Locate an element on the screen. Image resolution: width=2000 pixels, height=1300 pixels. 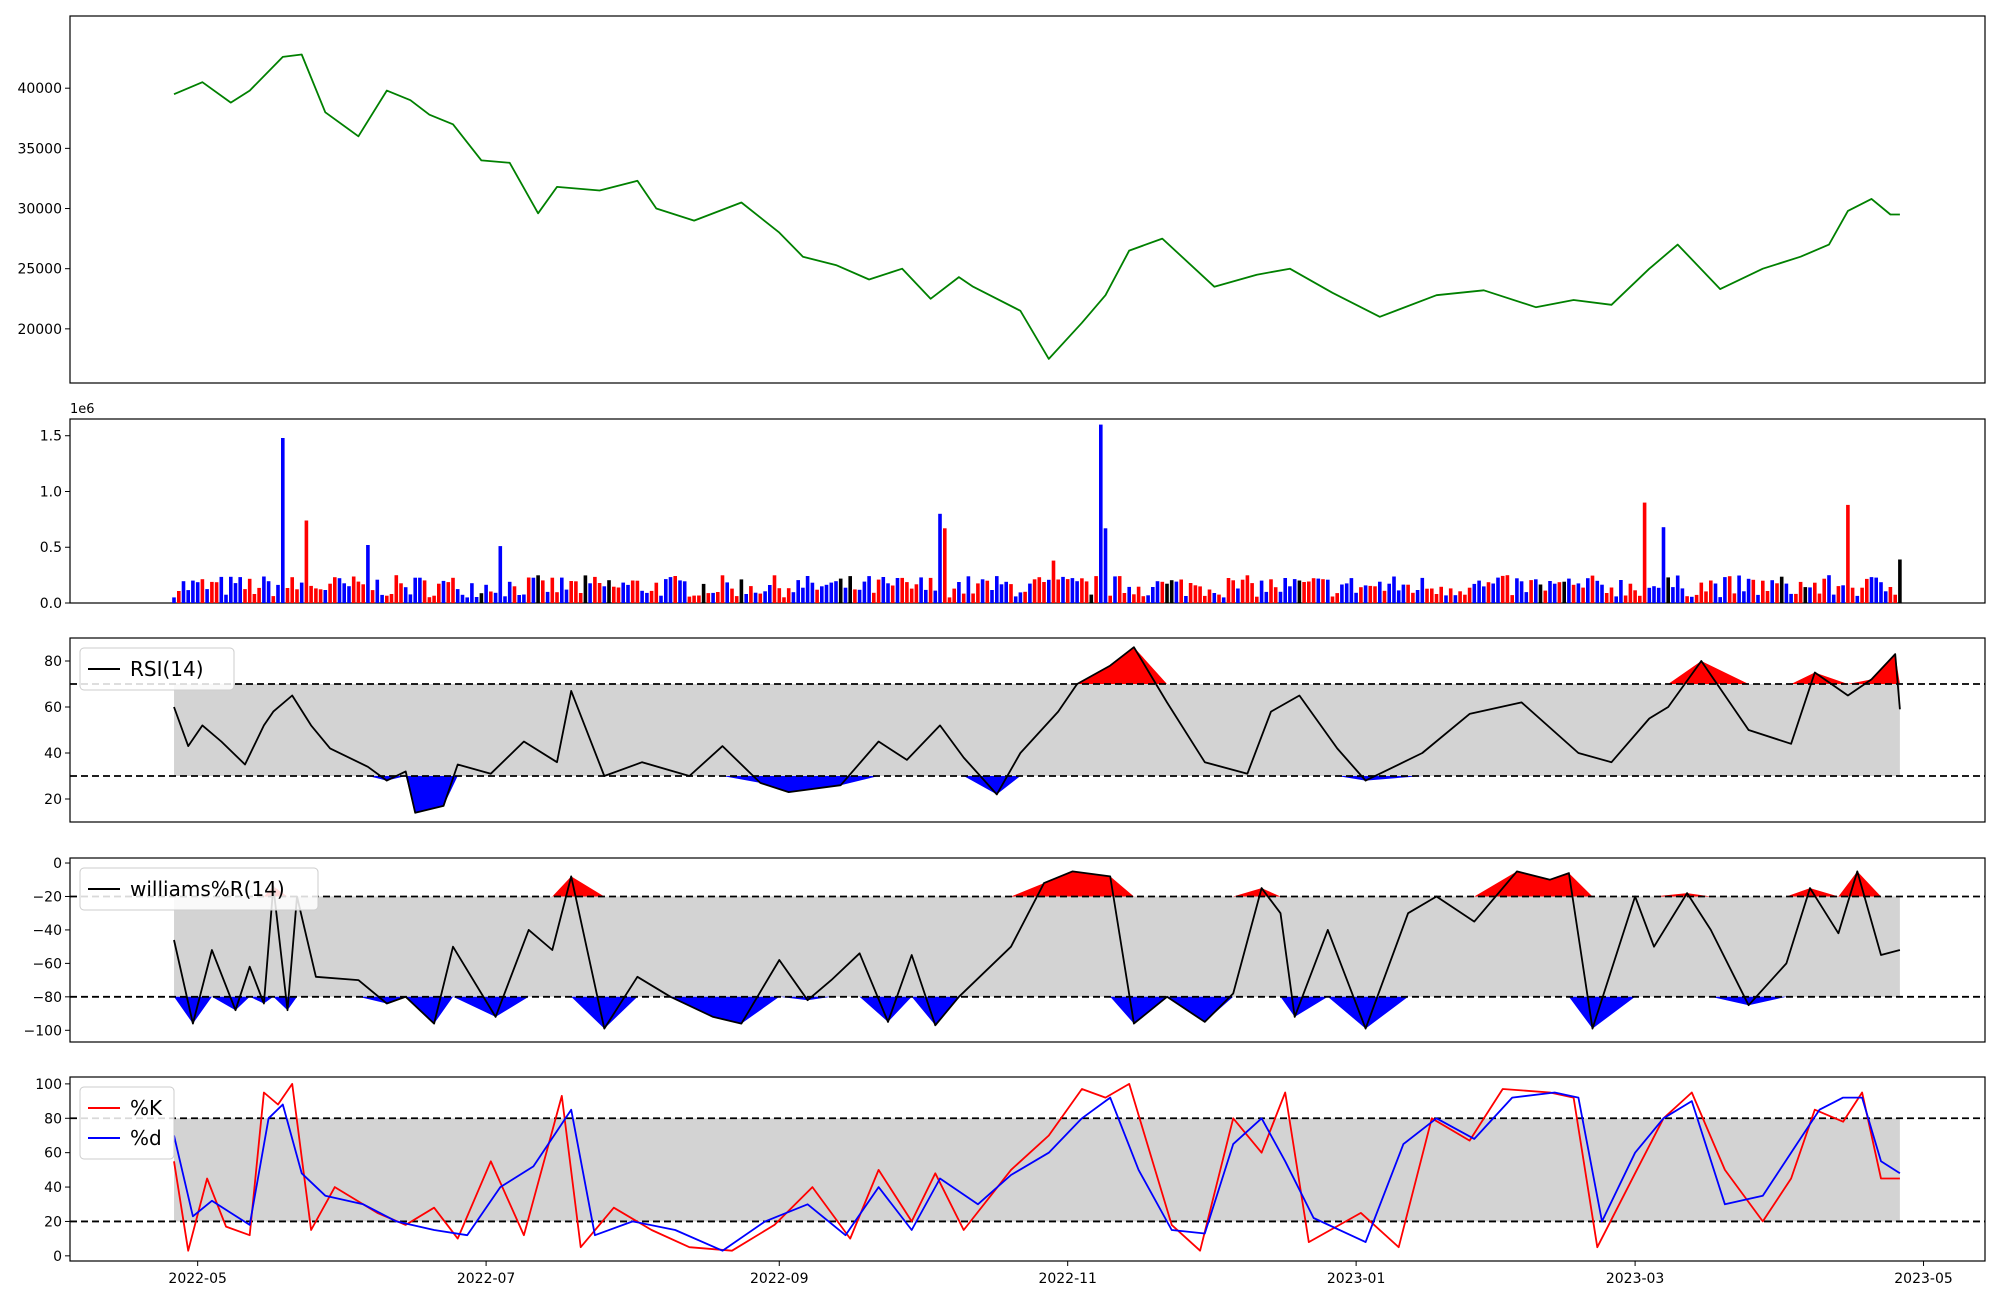
y-tick-label: 0.5 is located at coordinates (51, 548).